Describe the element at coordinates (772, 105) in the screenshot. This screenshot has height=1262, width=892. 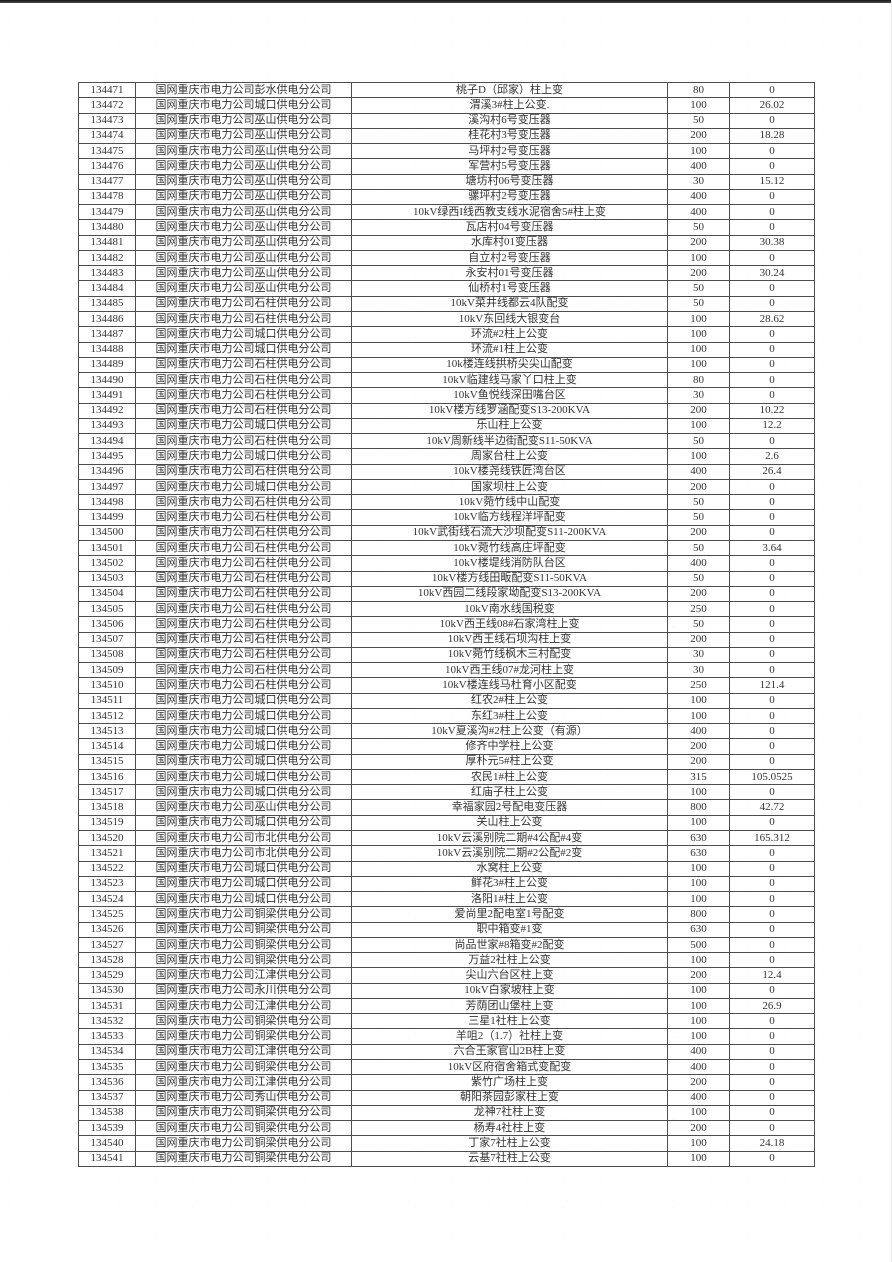
I see `cell-metric: 26.02` at that location.